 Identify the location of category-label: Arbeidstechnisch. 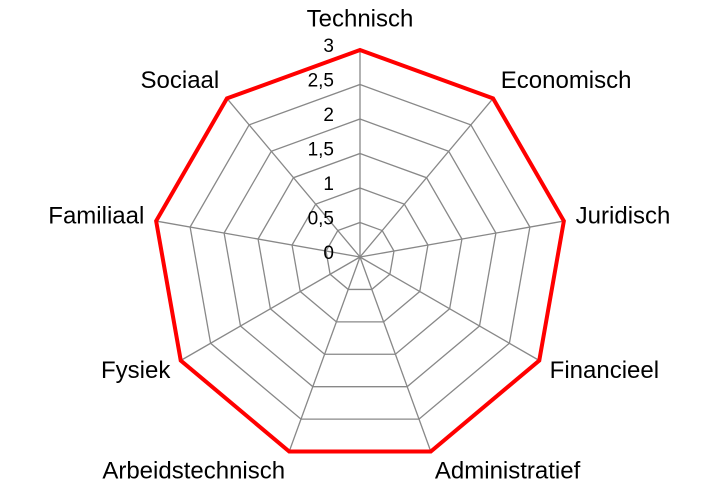
(193, 471).